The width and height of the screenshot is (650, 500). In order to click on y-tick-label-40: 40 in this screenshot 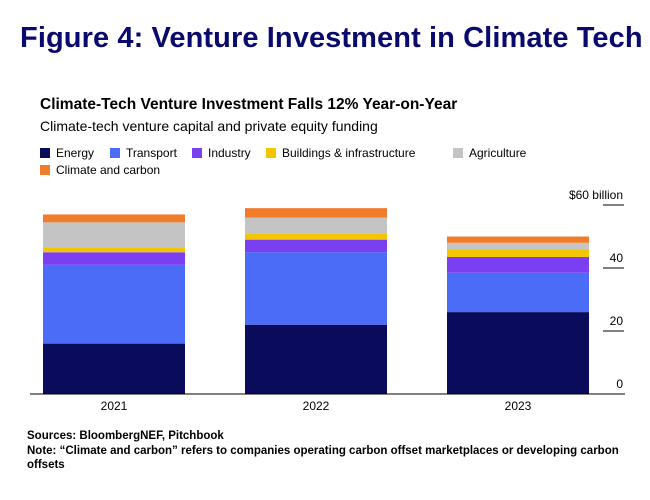, I will do `click(617, 258)`.